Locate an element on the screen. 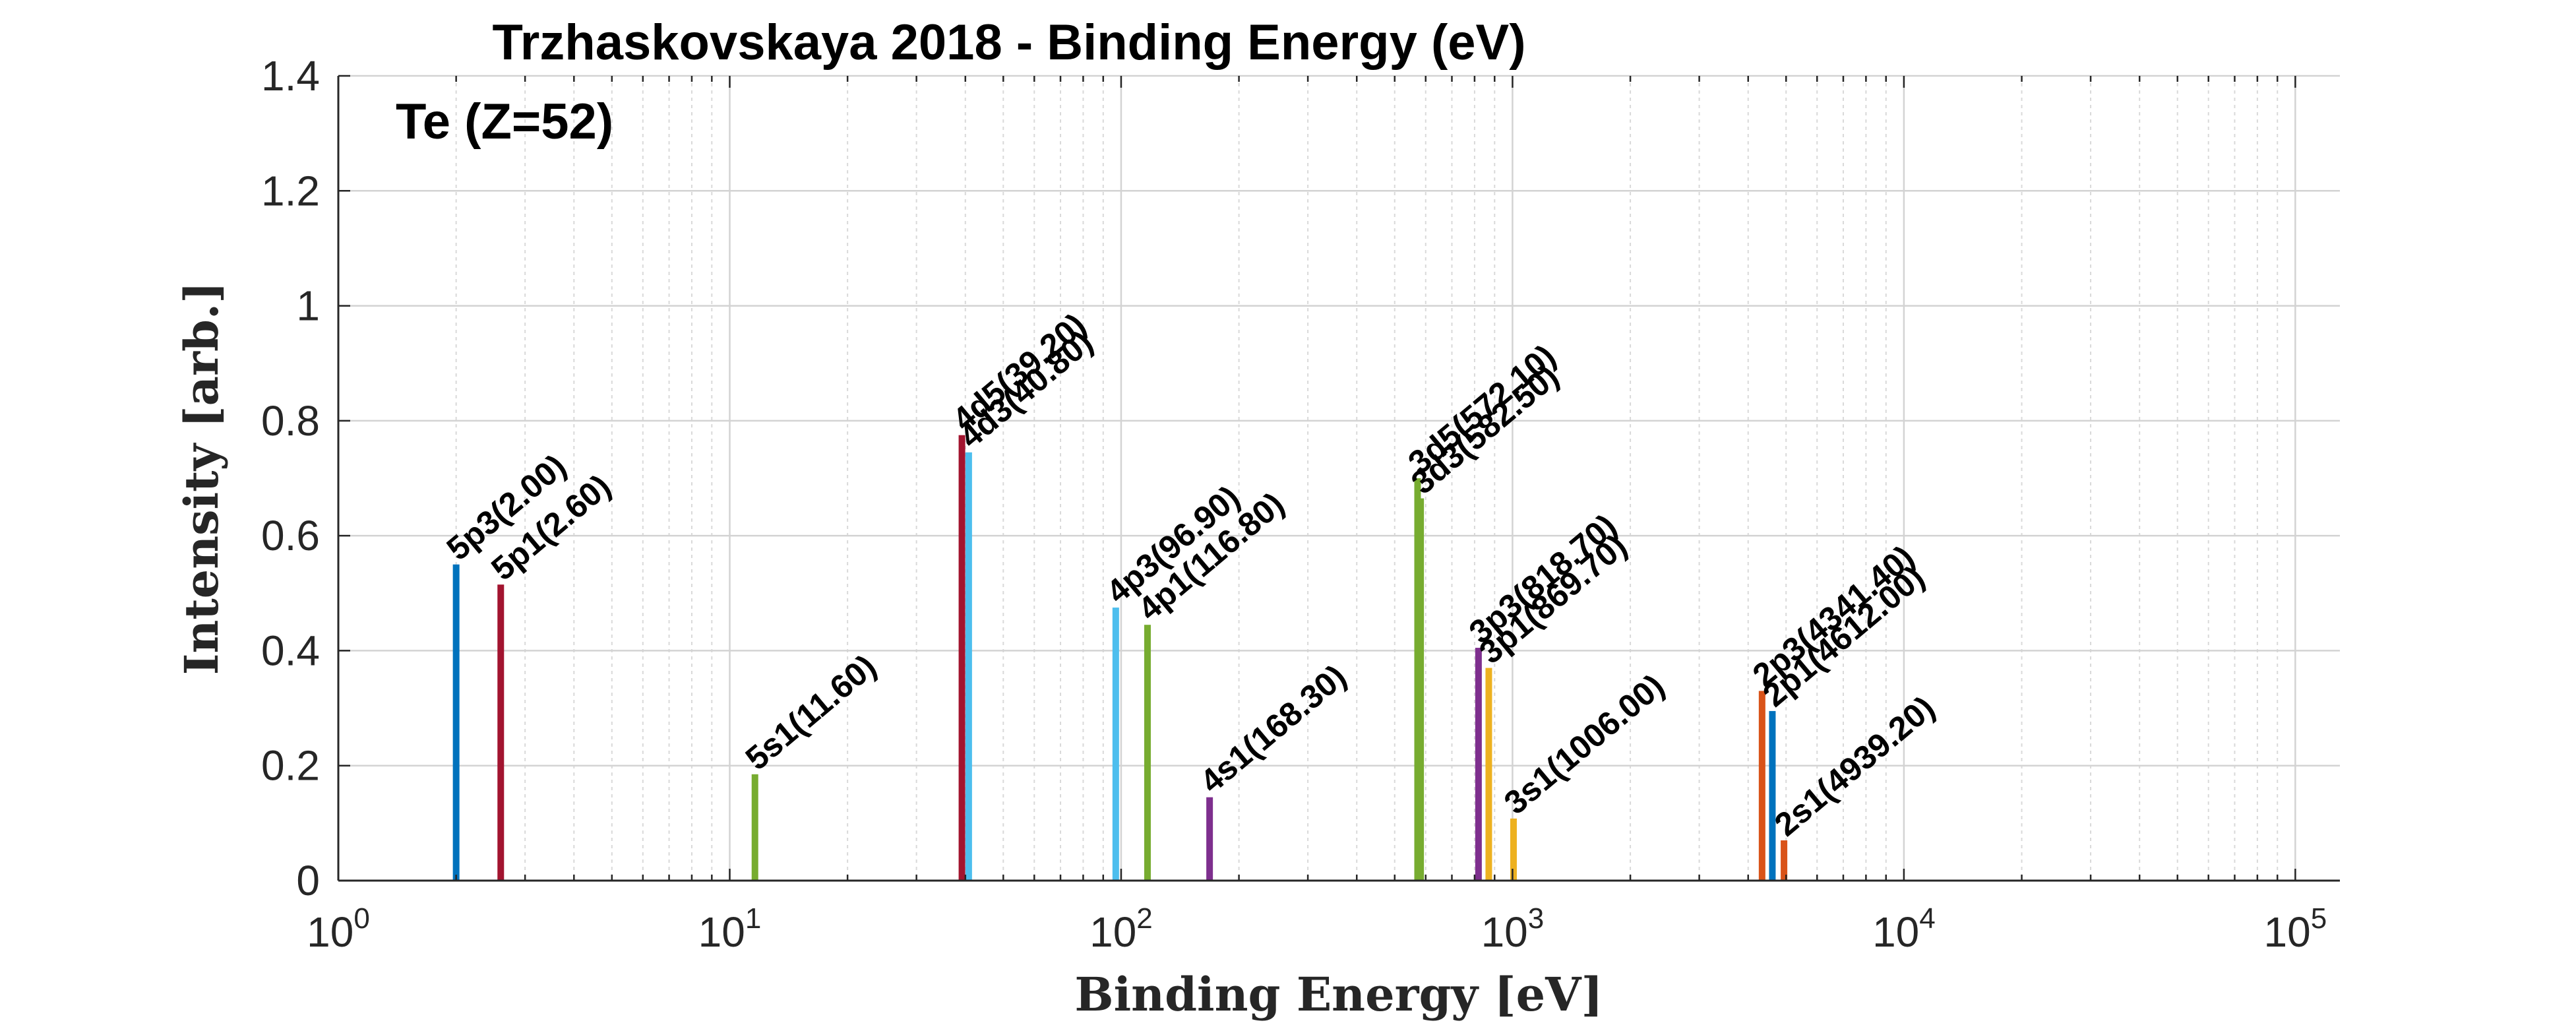 This screenshot has height=1031, width=2576. y-tick-label: 0 is located at coordinates (308, 880).